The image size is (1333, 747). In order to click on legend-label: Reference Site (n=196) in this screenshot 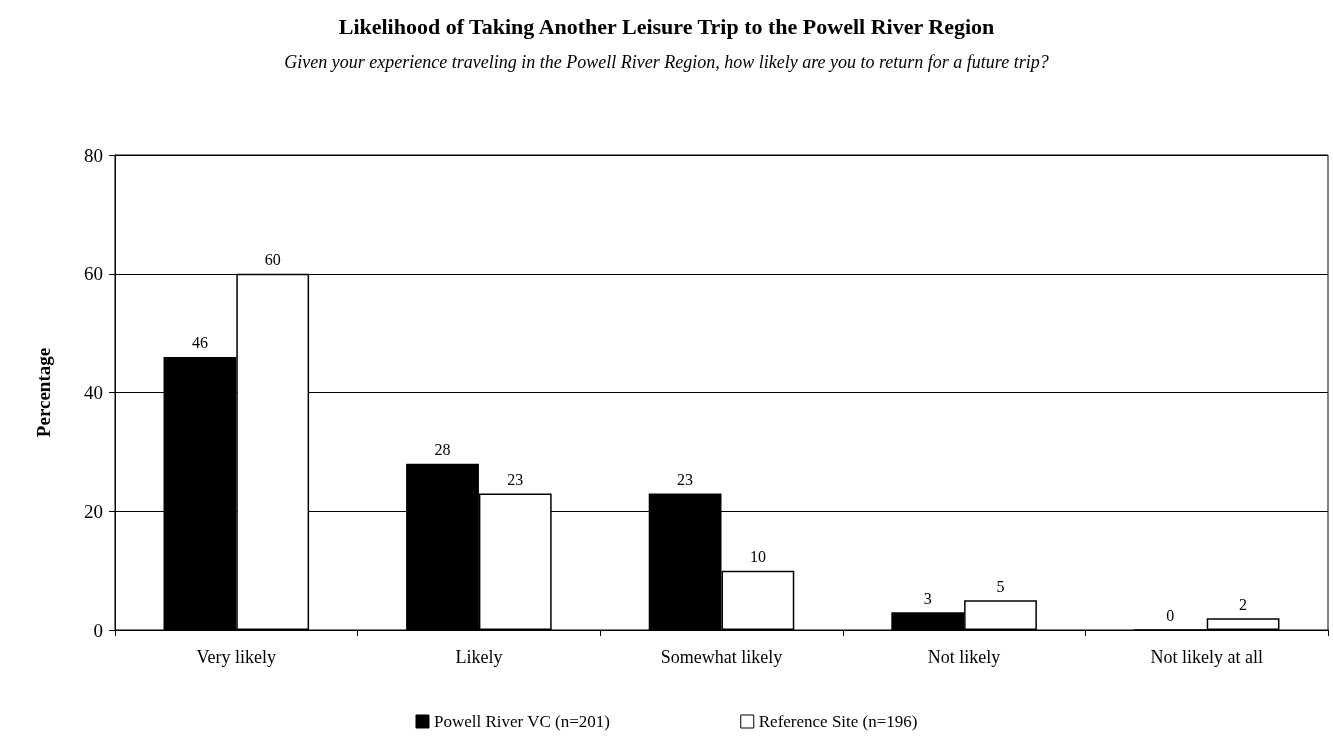, I will do `click(838, 721)`.